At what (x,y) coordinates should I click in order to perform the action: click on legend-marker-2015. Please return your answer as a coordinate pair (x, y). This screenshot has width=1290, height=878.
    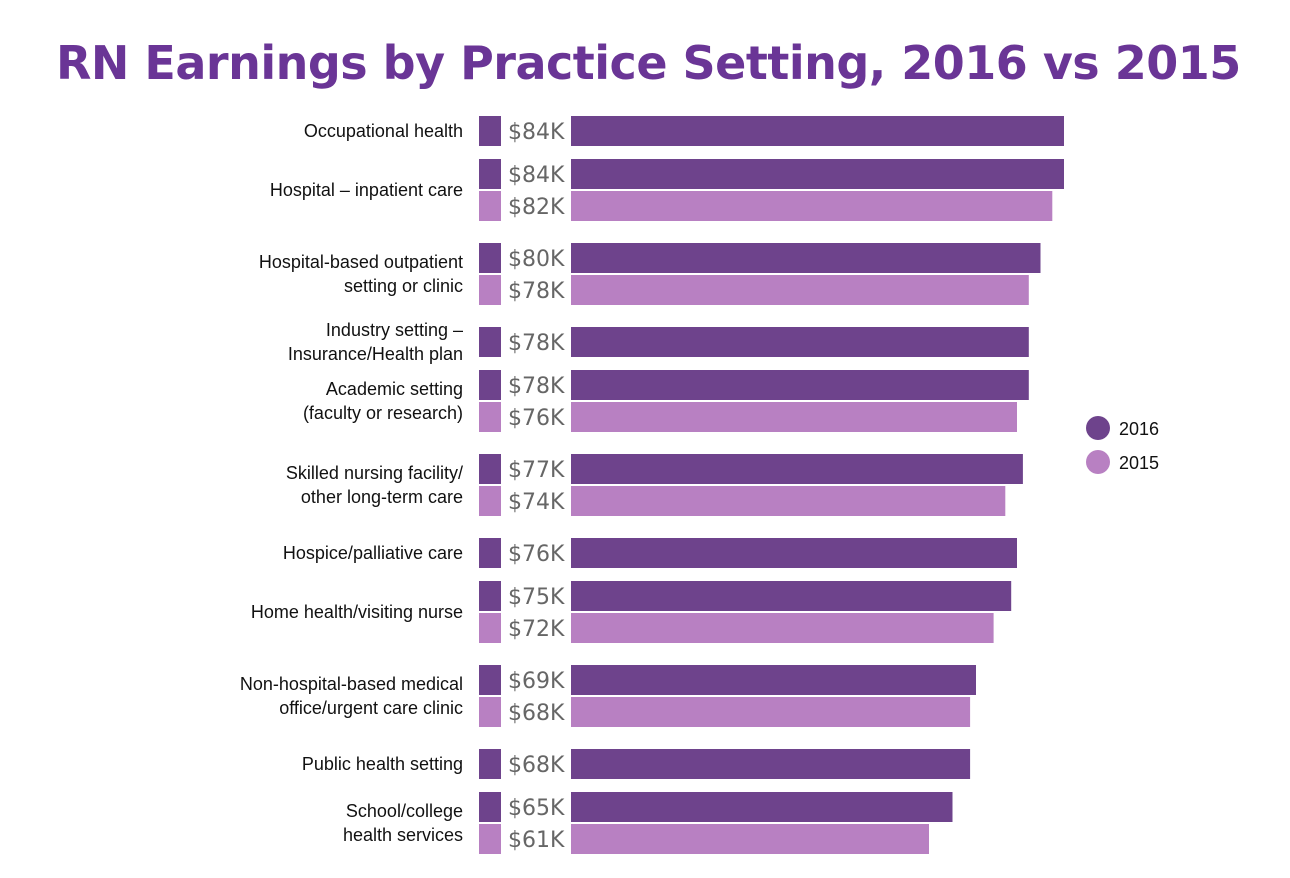
    Looking at the image, I should click on (1098, 462).